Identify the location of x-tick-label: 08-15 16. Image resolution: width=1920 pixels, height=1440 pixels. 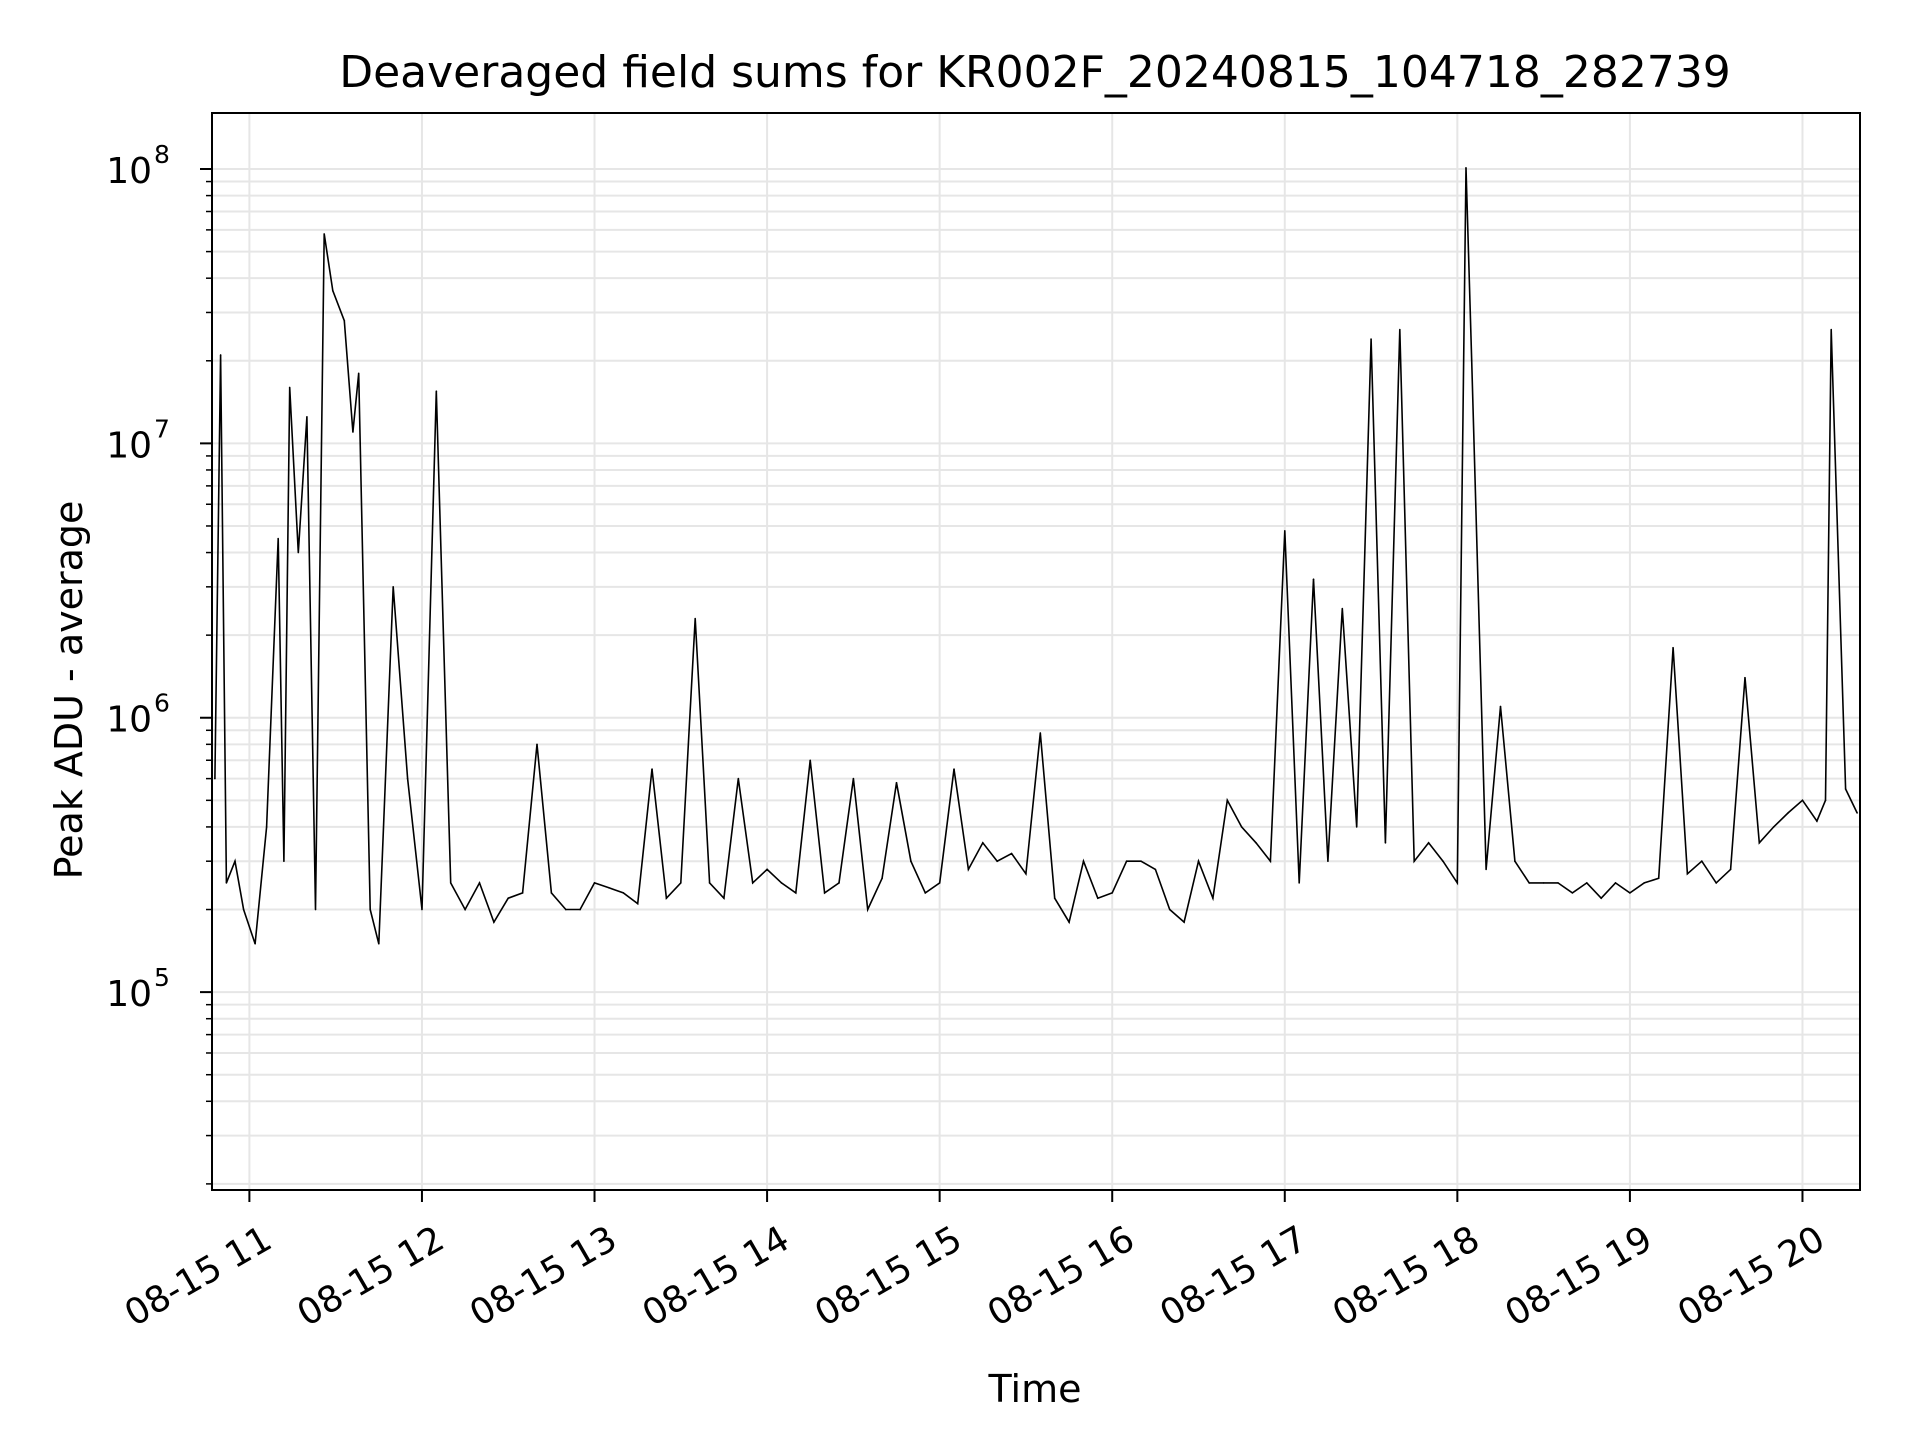
(1061, 1276).